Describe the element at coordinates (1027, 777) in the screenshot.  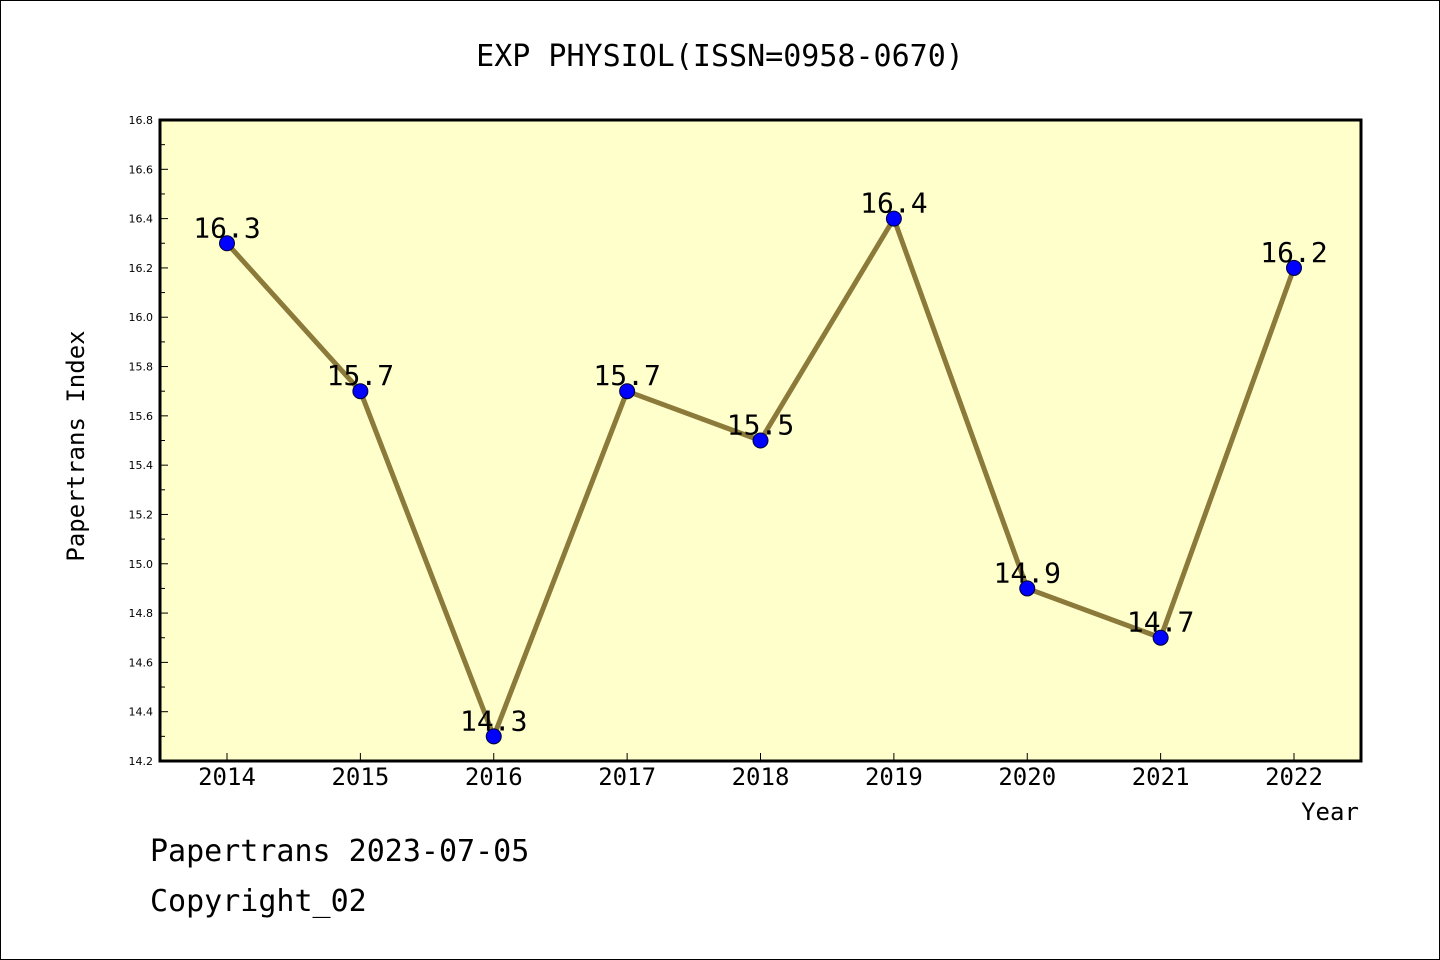
I see `x-tick-label: 2020` at that location.